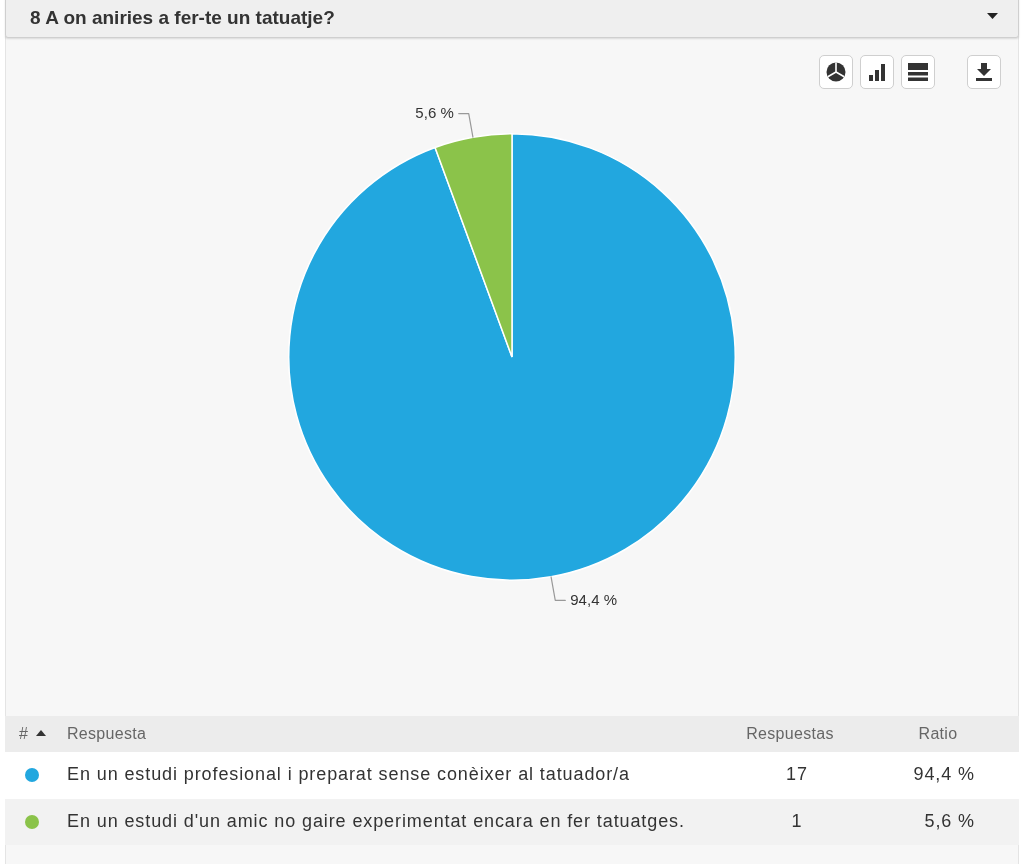  I want to click on legend-label: En un estudi profesional i preparat sense conèixer al tatuador/a, so click(348, 774).